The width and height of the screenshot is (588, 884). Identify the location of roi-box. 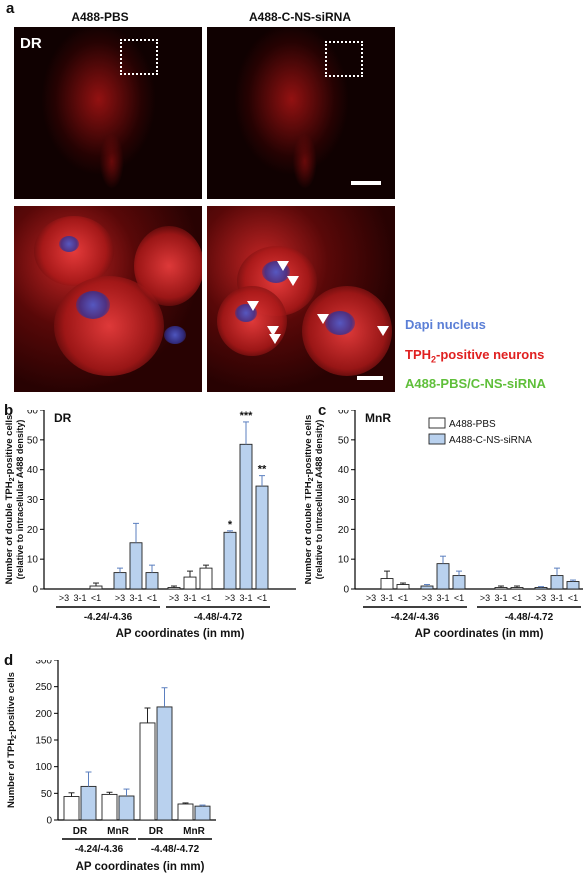
(344, 59).